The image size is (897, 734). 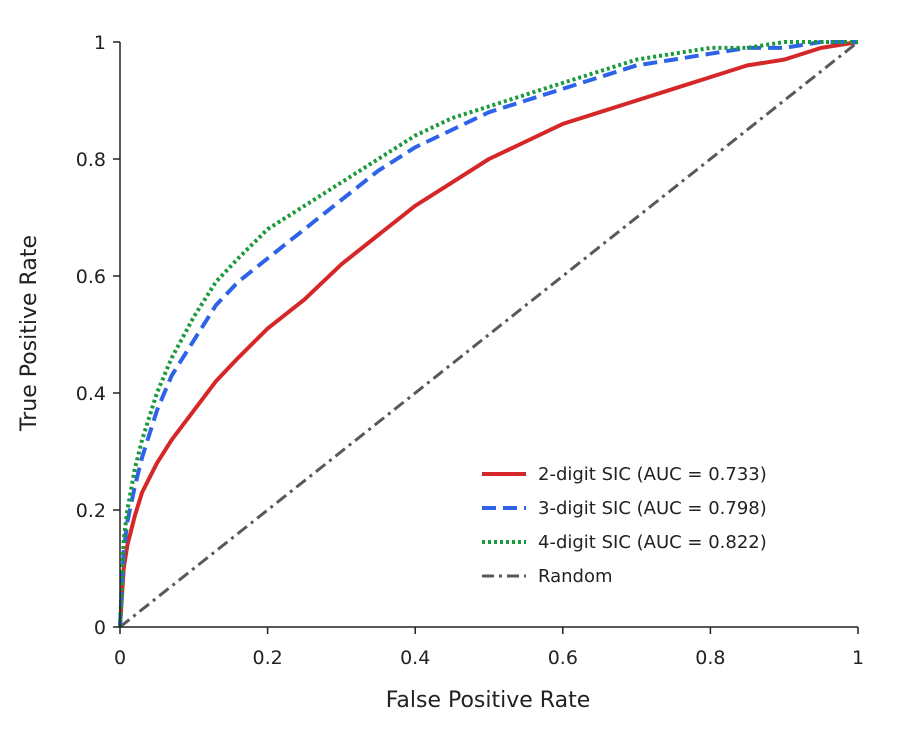 What do you see at coordinates (415, 658) in the screenshot?
I see `x-tick-label: 0.4` at bounding box center [415, 658].